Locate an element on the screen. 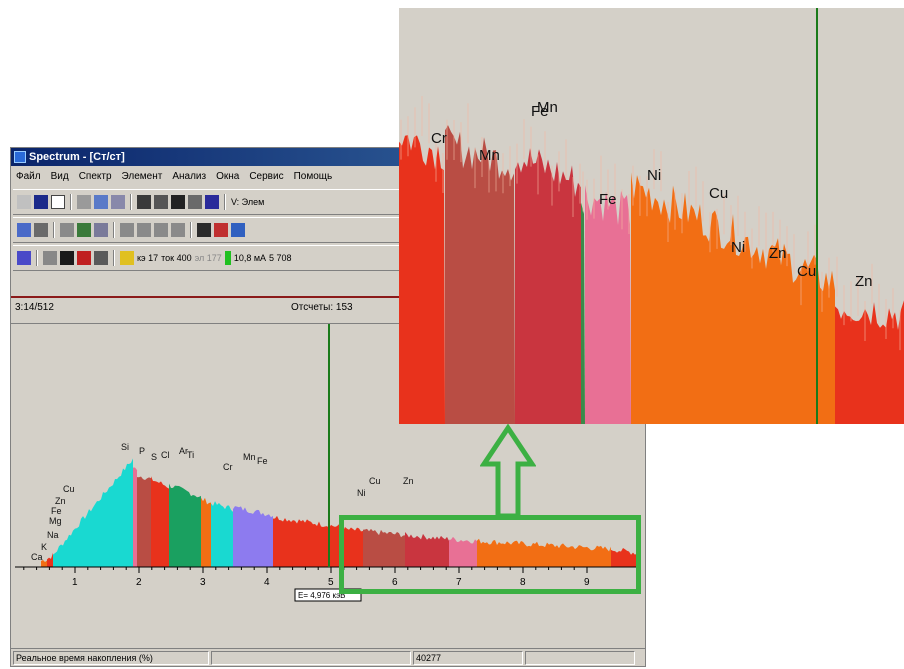 The height and width of the screenshot is (669, 904). info-icon is located at coordinates (212, 202).